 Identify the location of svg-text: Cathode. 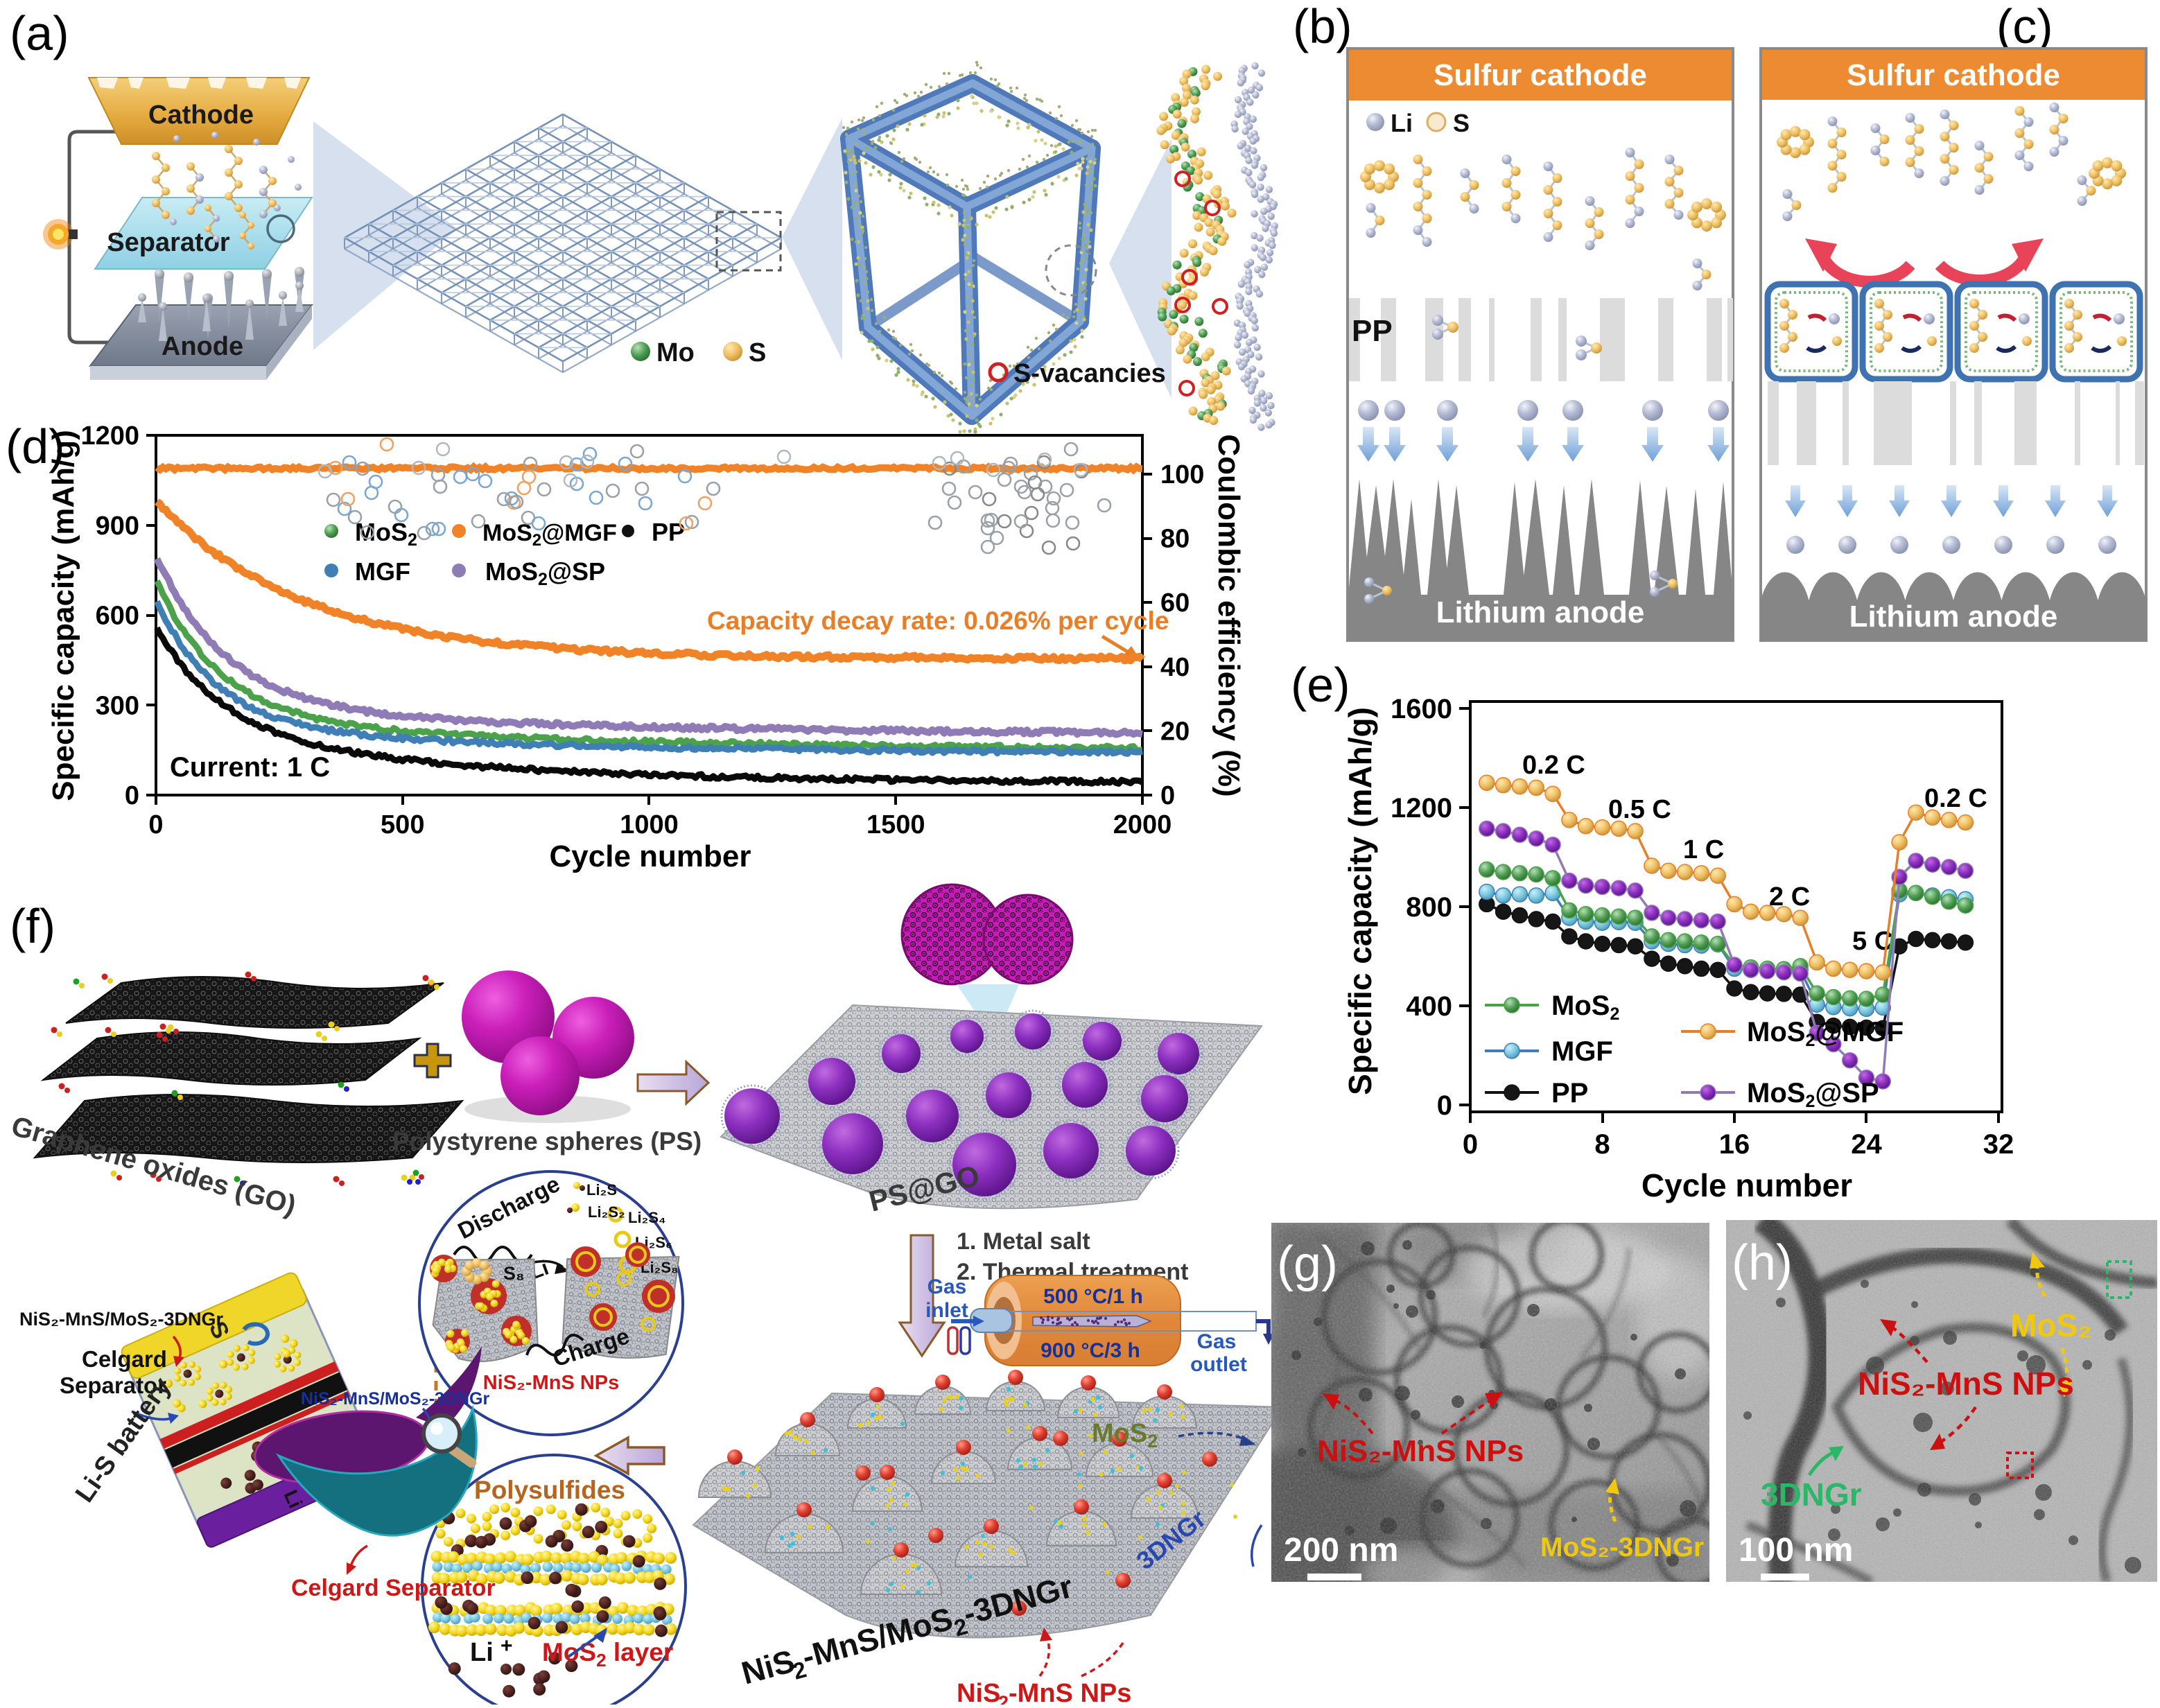
(201, 115).